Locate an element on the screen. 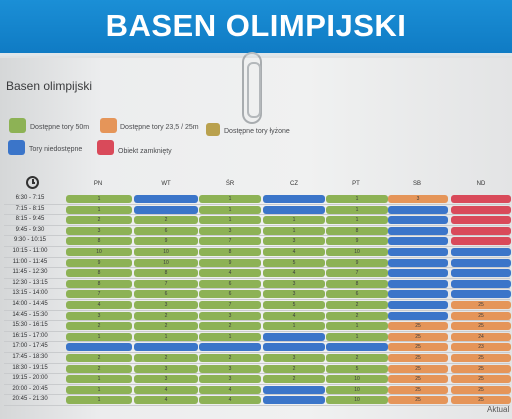 The width and height of the screenshot is (512, 419). legend-label-unavailable: Tory niedostępne is located at coordinates (56, 149).